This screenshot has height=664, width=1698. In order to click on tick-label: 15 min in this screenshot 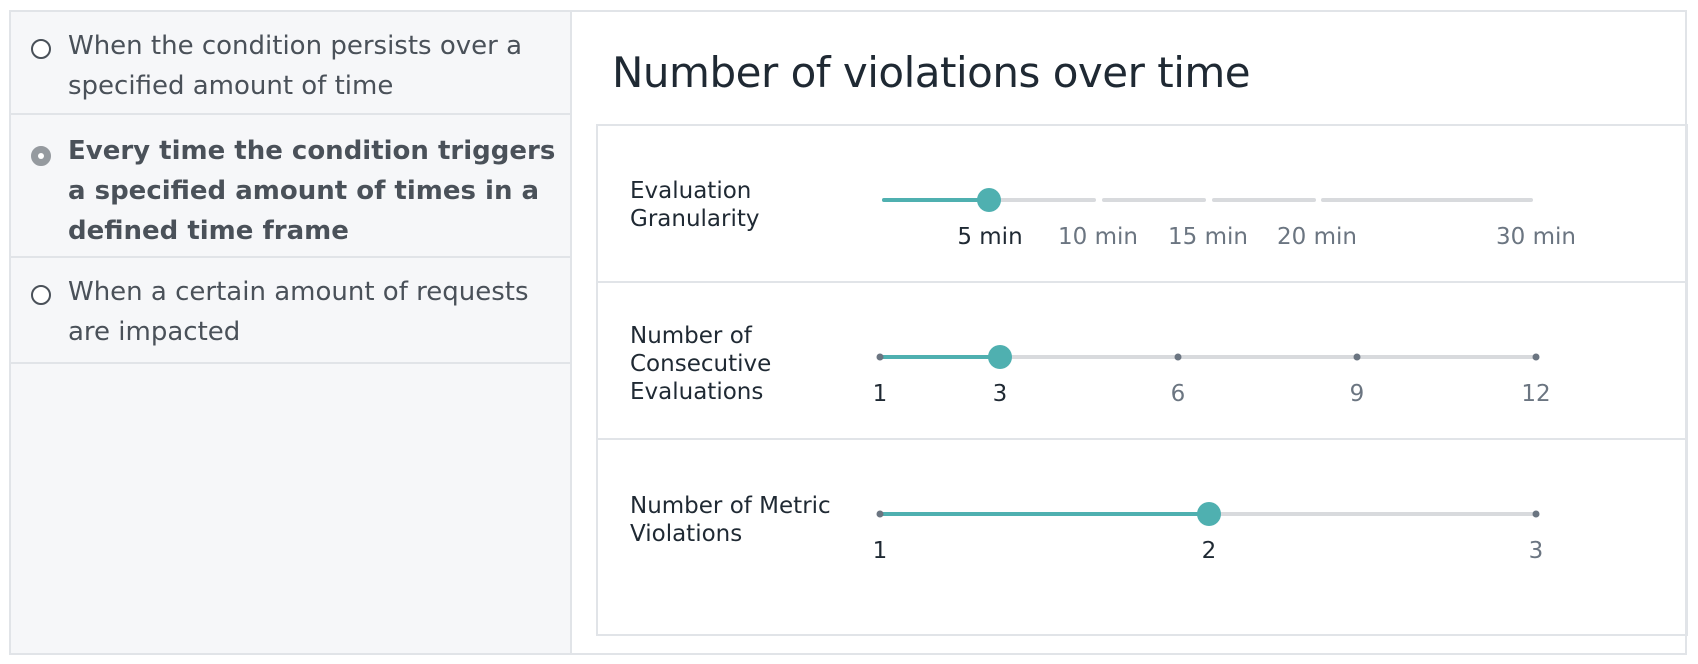, I will do `click(1208, 237)`.